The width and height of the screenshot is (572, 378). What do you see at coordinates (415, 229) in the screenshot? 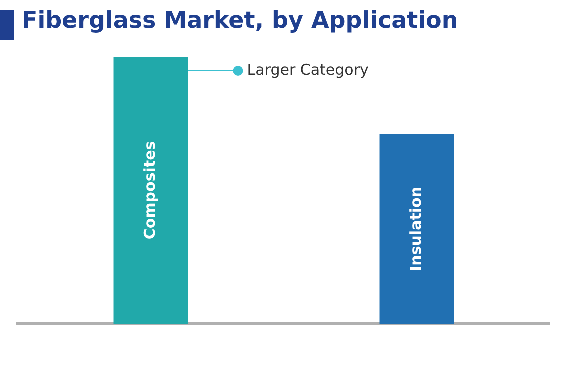
I see `x-tick-label: Insulation` at bounding box center [415, 229].